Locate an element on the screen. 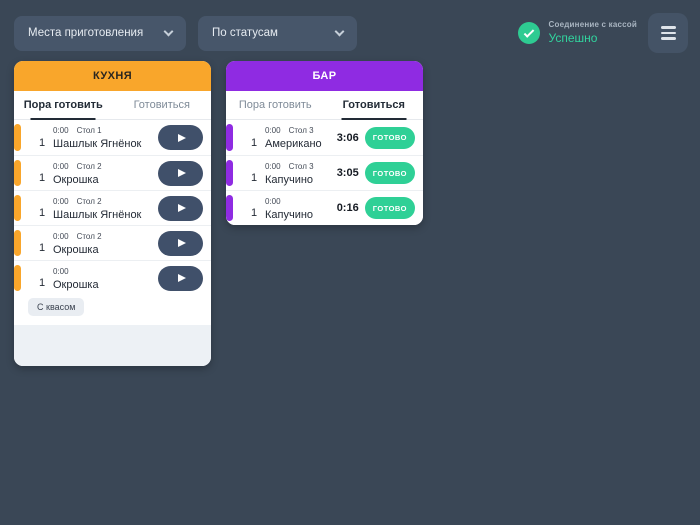 The image size is (700, 525). kitchen-card-footer is located at coordinates (112, 345).